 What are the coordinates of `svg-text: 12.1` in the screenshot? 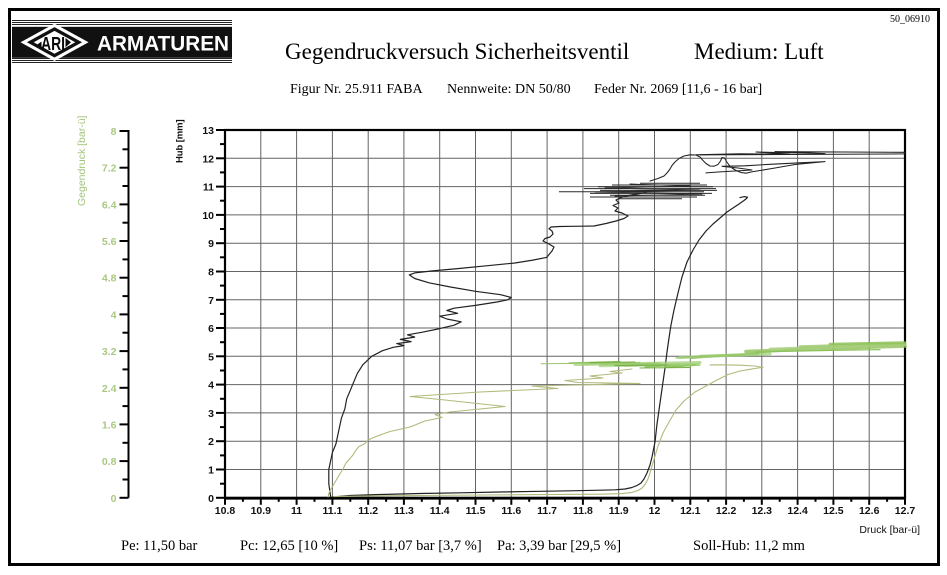 It's located at (690, 511).